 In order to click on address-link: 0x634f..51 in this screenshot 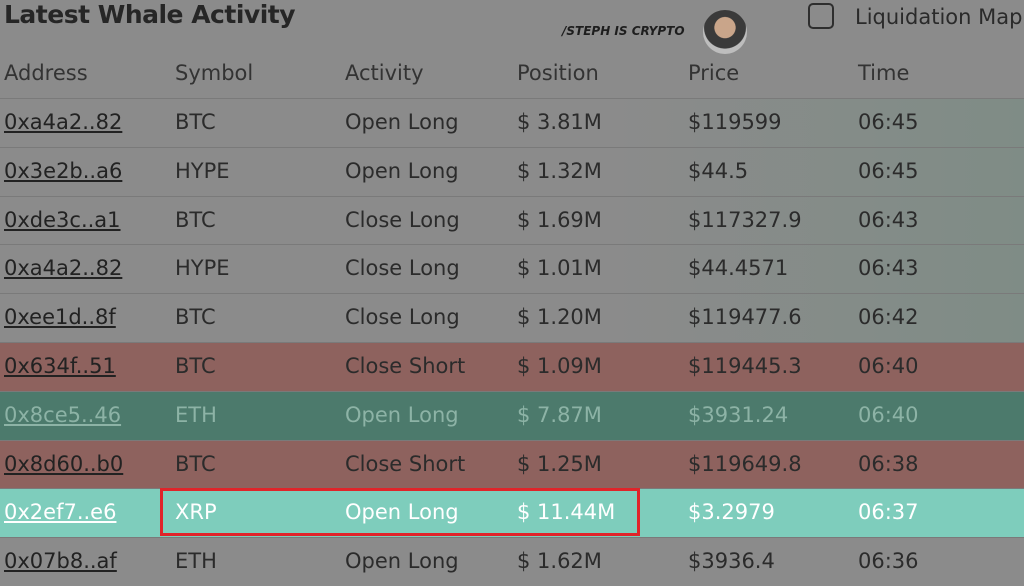, I will do `click(60, 366)`.